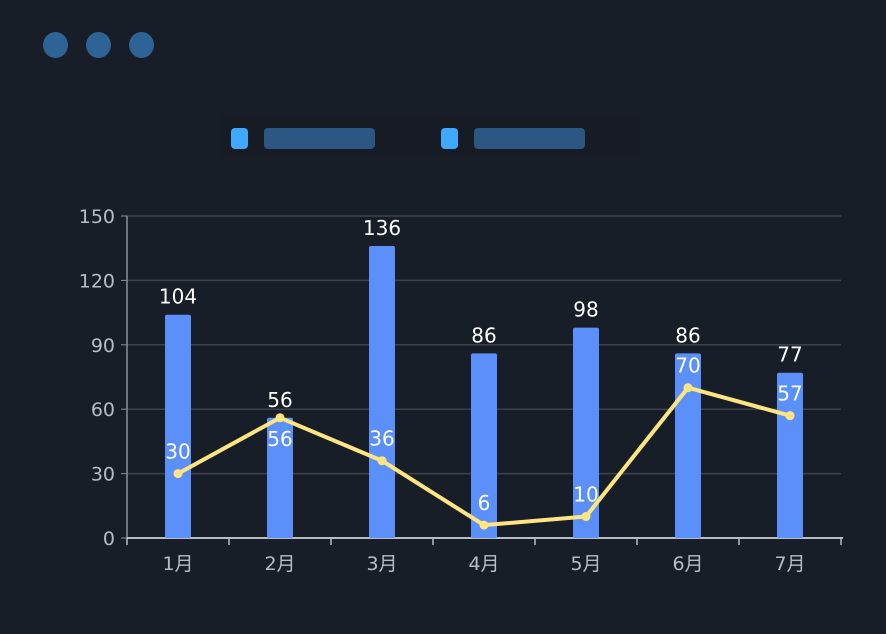  I want to click on x-tick-label: 2月, so click(279, 564).